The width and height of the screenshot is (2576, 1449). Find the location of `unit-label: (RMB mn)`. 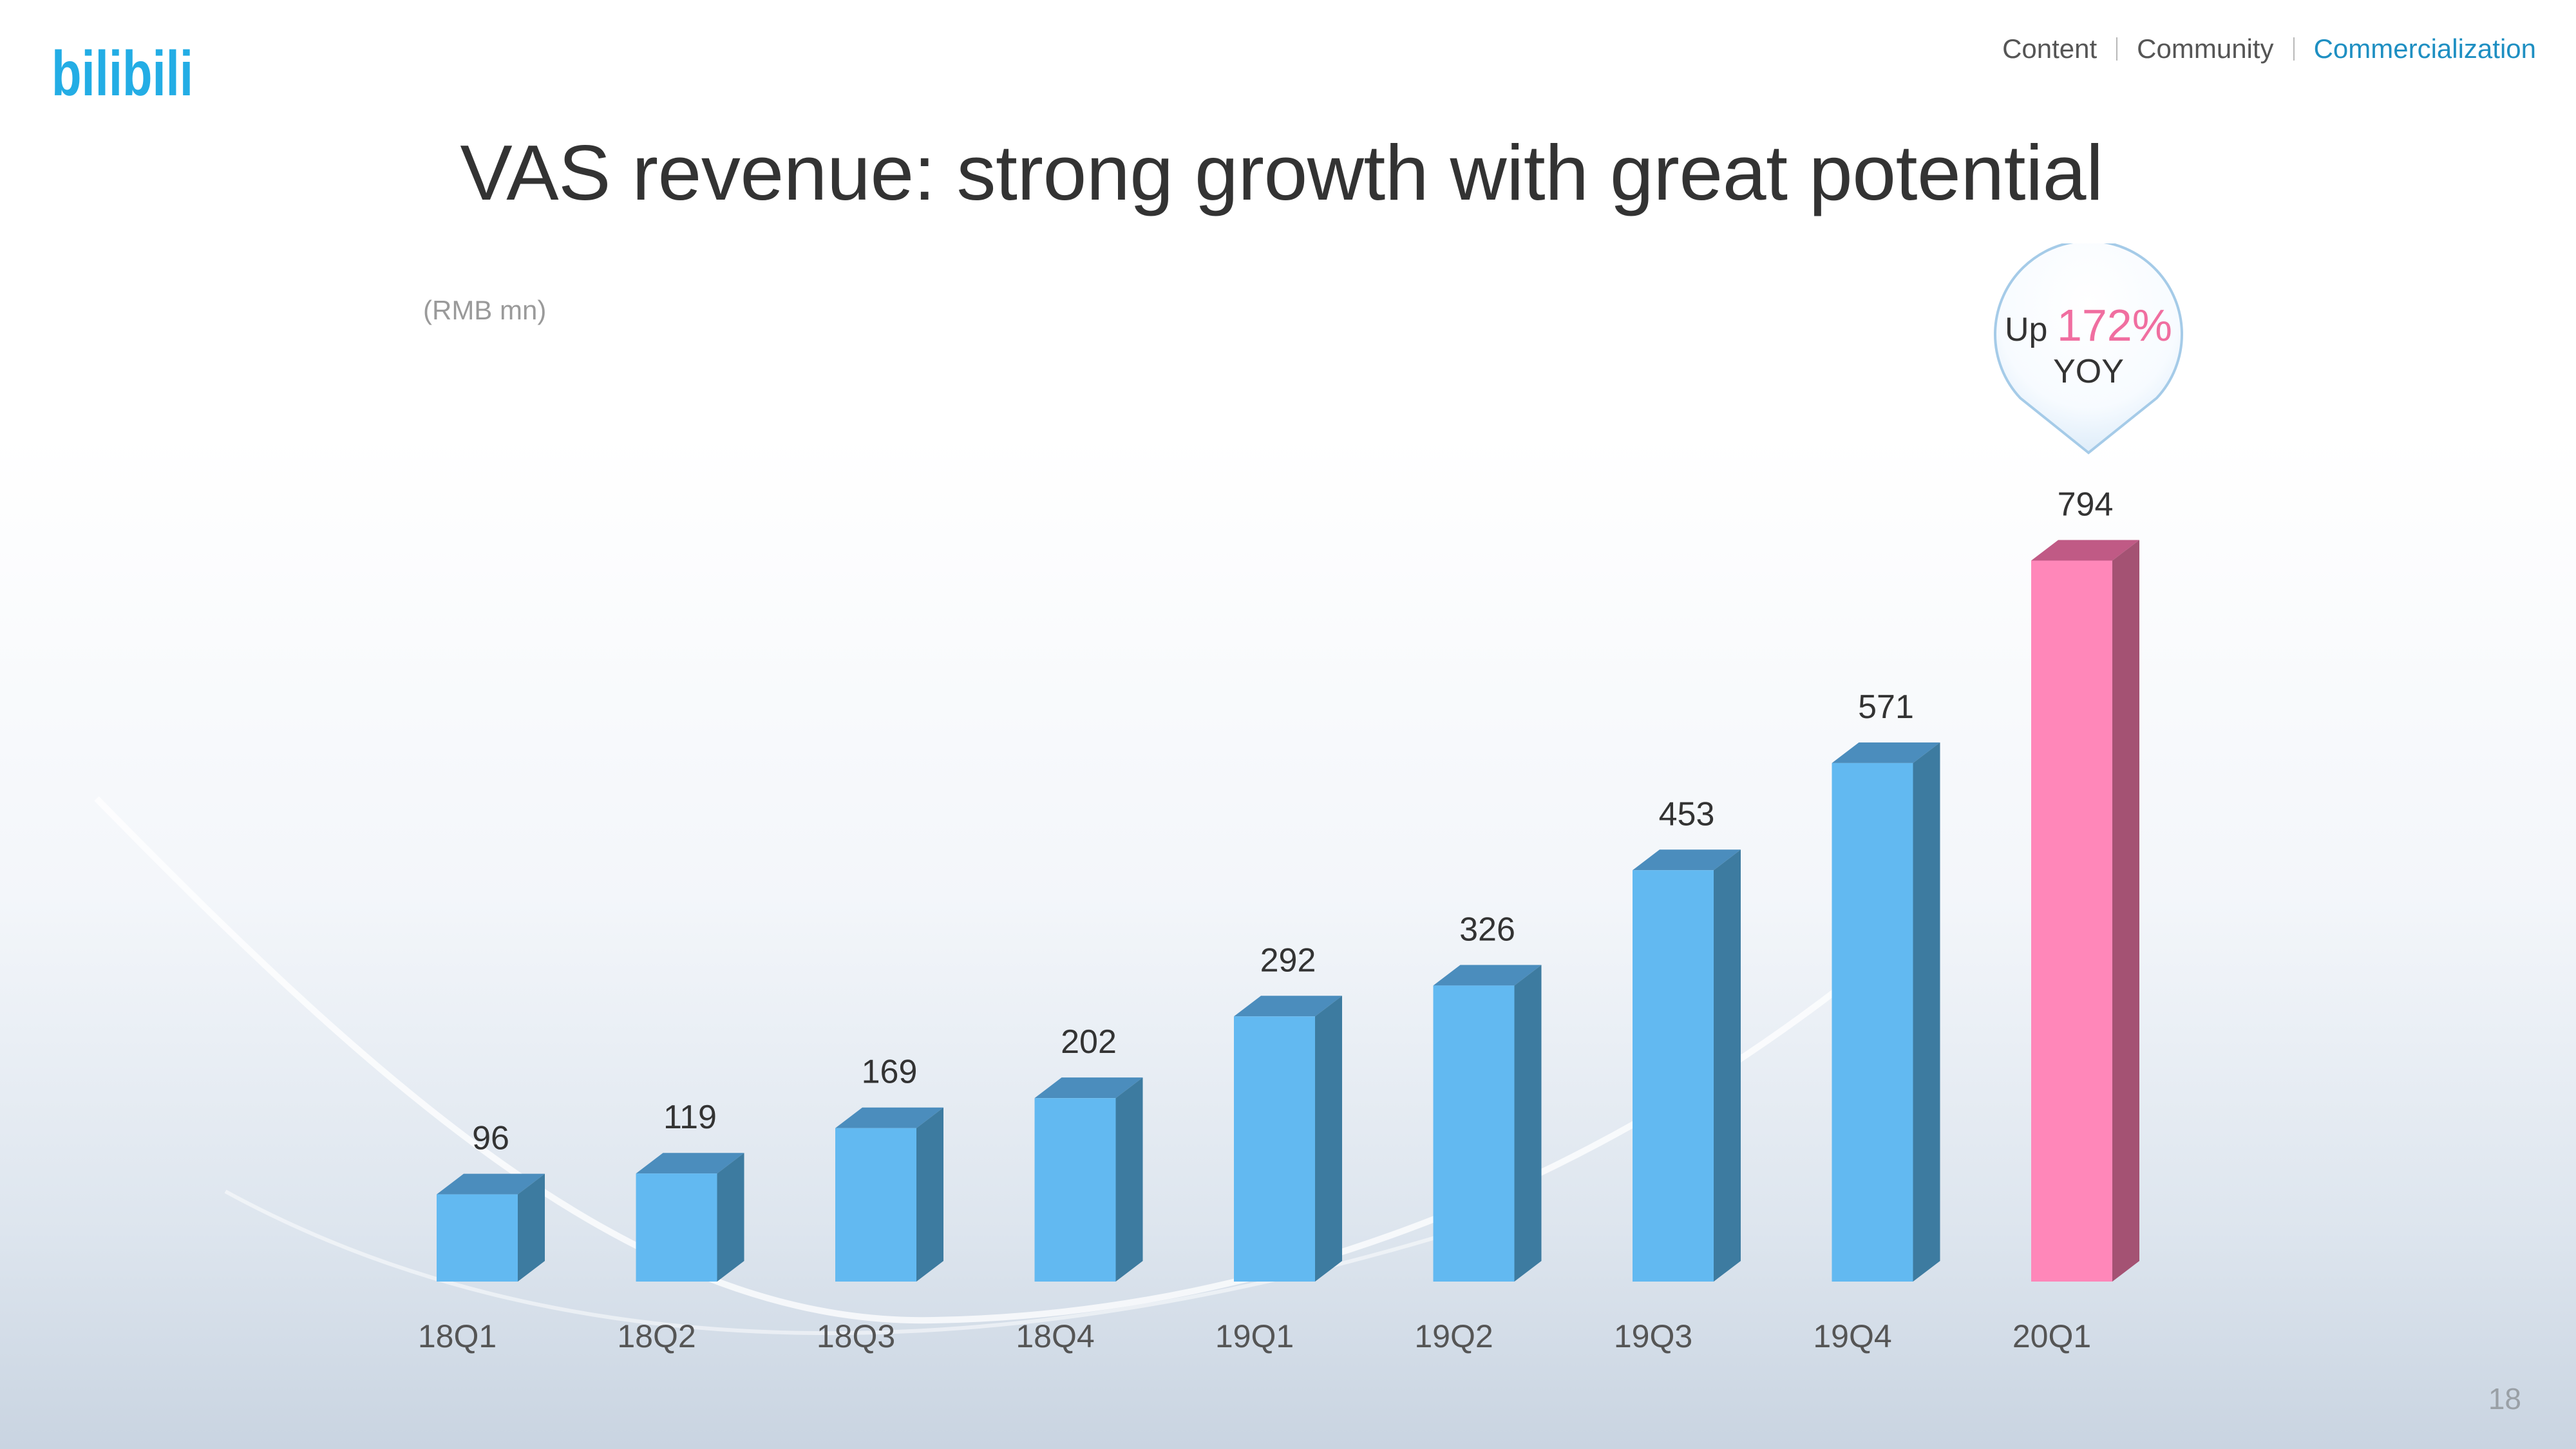

unit-label: (RMB mn) is located at coordinates (485, 310).